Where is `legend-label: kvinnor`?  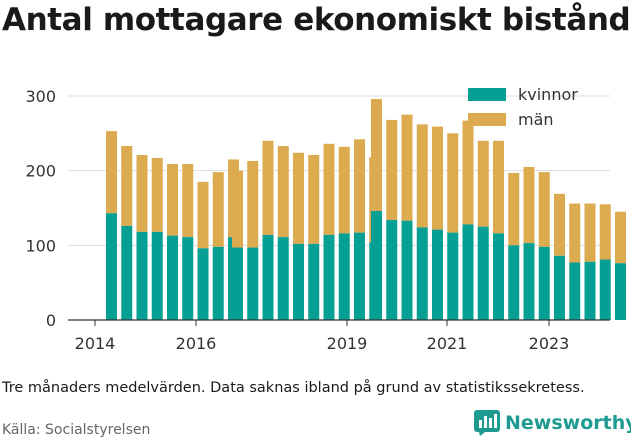
legend-label: kvinnor is located at coordinates (548, 94).